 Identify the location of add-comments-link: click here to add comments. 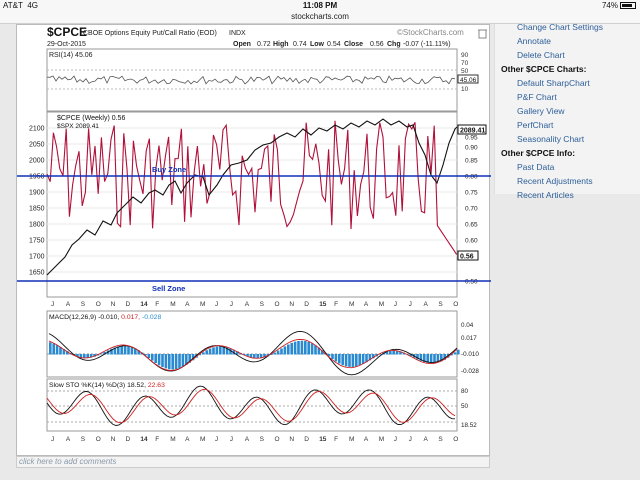
(253, 462).